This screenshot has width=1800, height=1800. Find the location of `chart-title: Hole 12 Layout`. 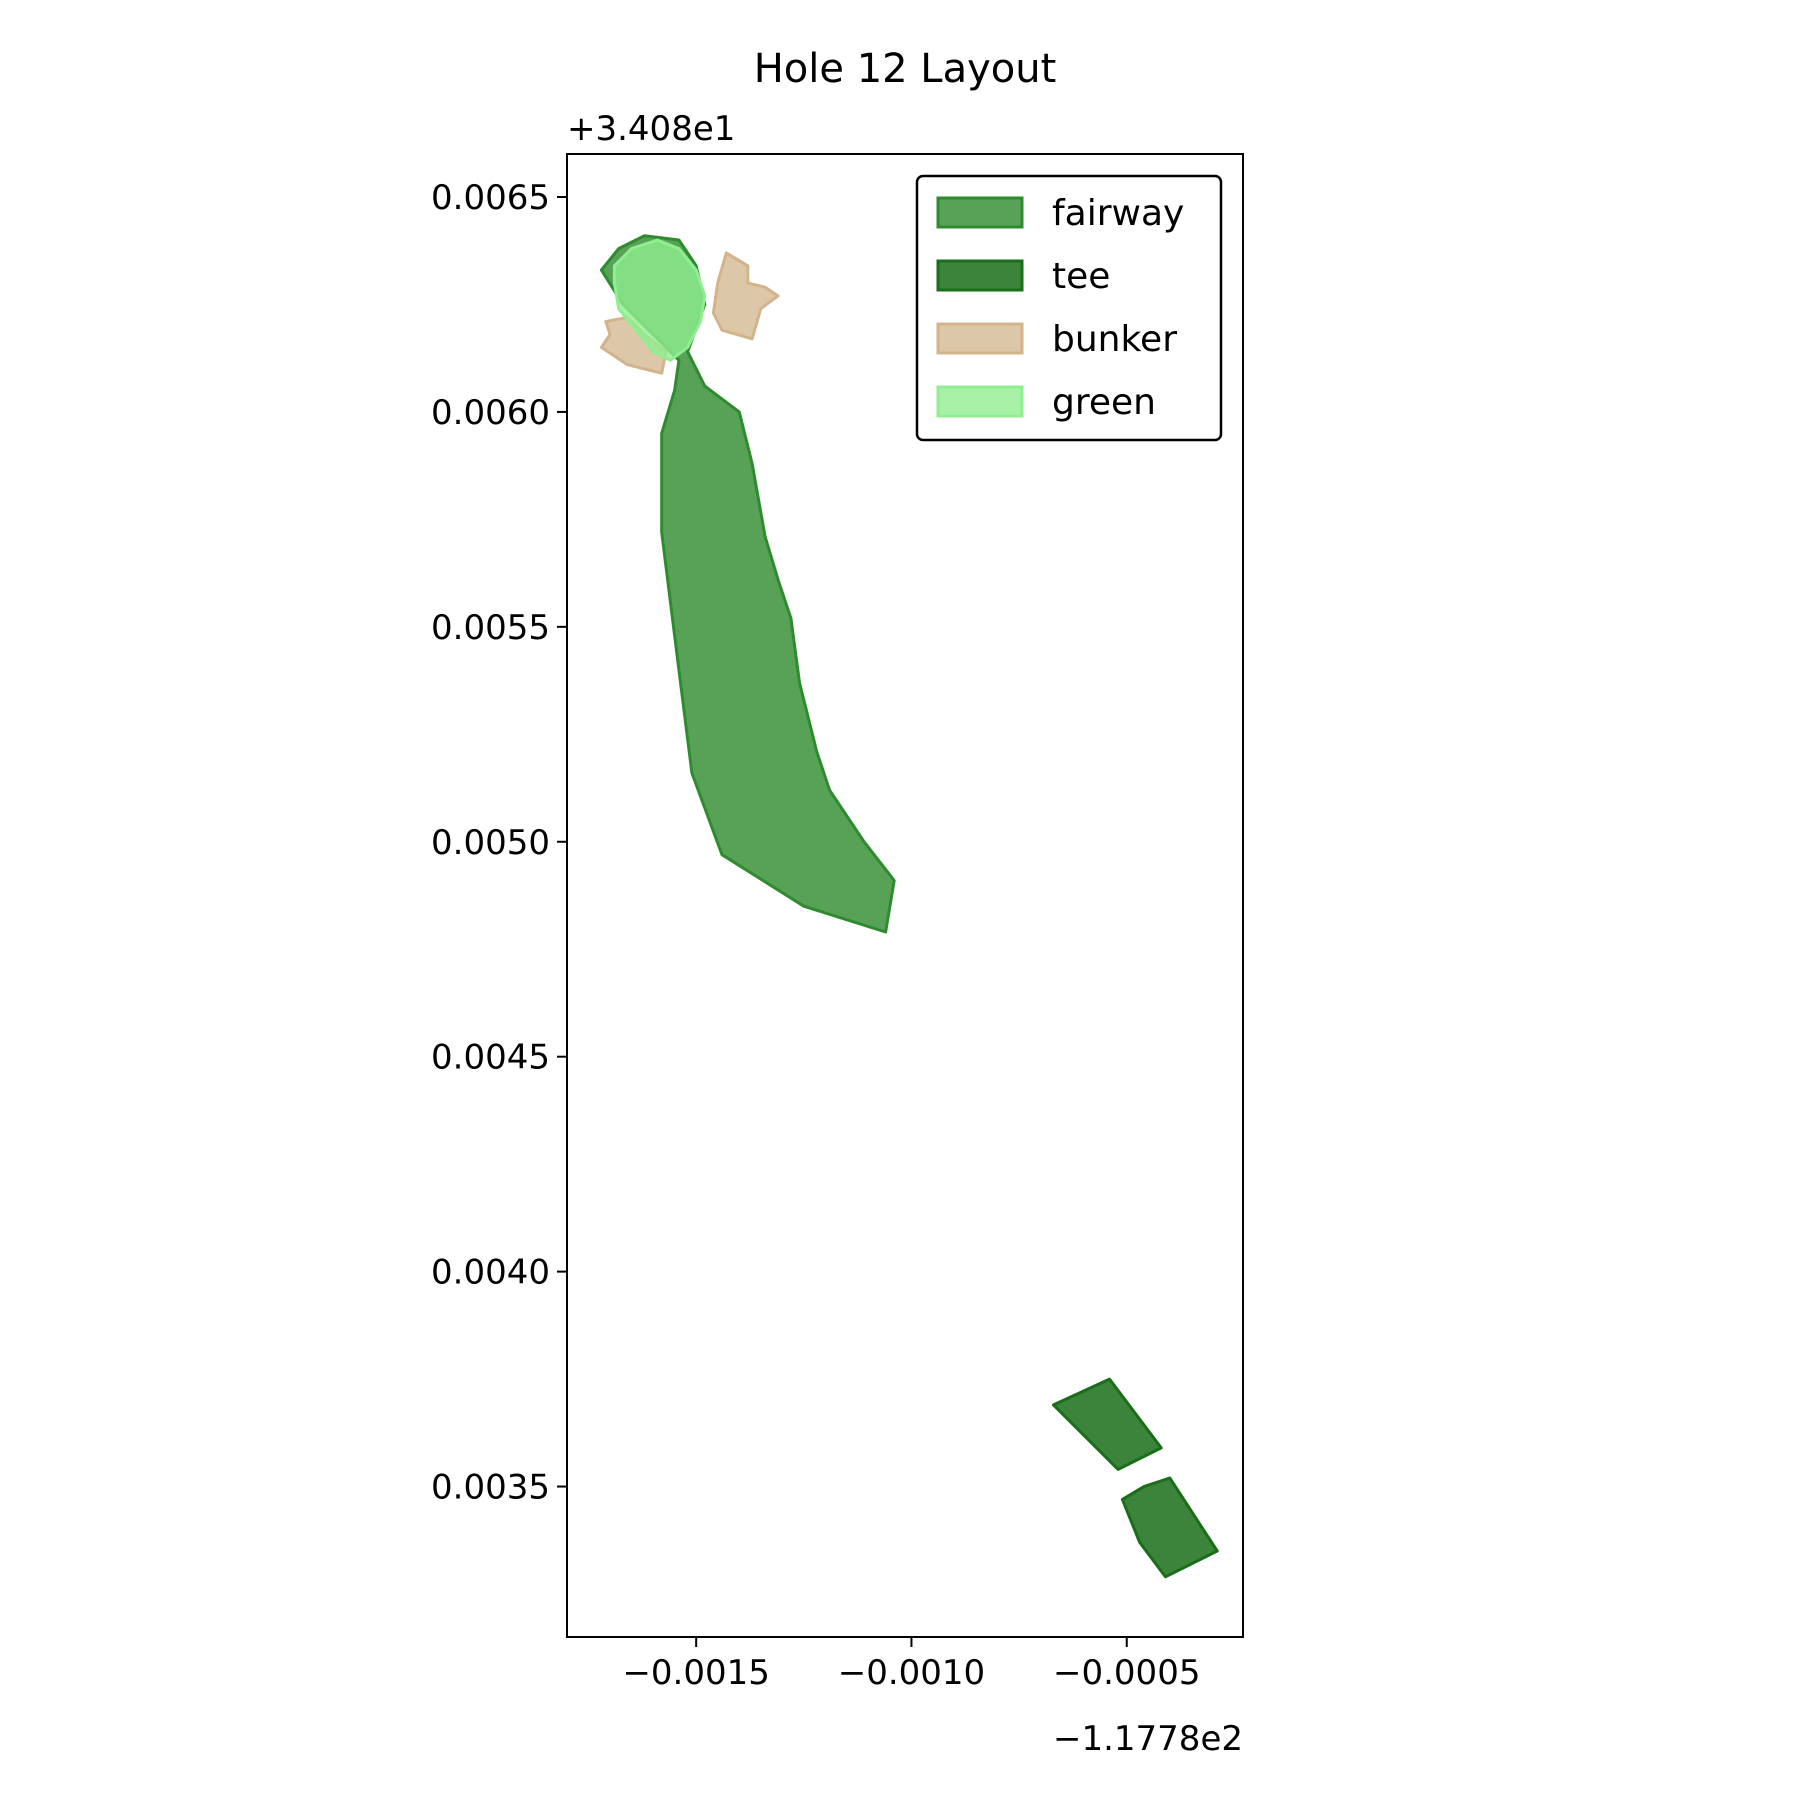

chart-title: Hole 12 Layout is located at coordinates (905, 69).